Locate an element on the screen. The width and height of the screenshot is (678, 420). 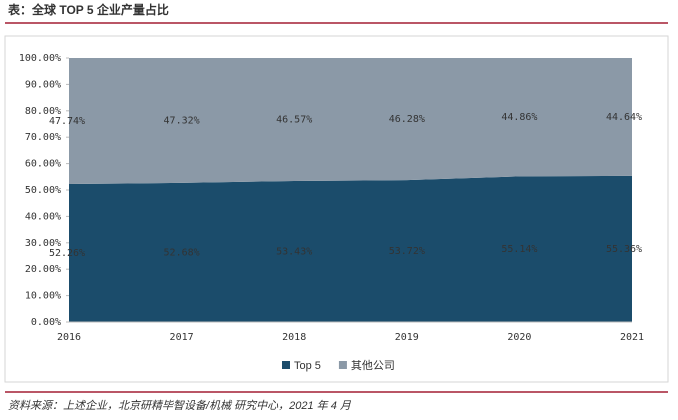
x-tick-label: 2021 is located at coordinates (632, 337).